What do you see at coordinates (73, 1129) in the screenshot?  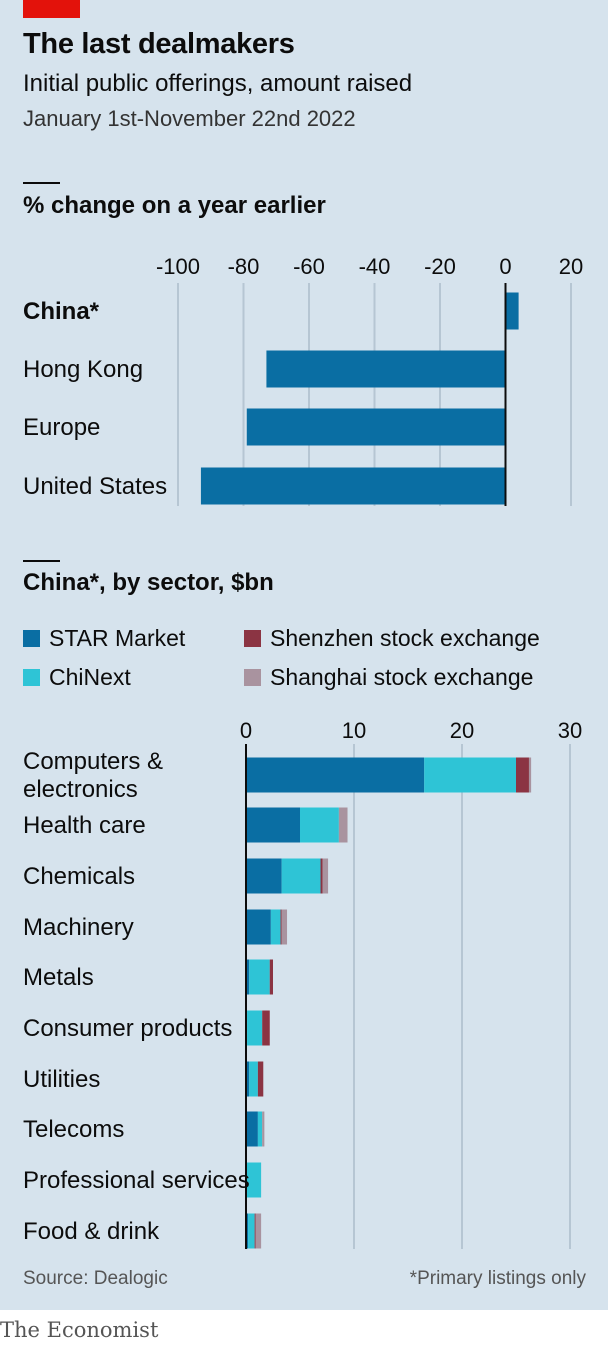 I see `category-label: Telecoms` at bounding box center [73, 1129].